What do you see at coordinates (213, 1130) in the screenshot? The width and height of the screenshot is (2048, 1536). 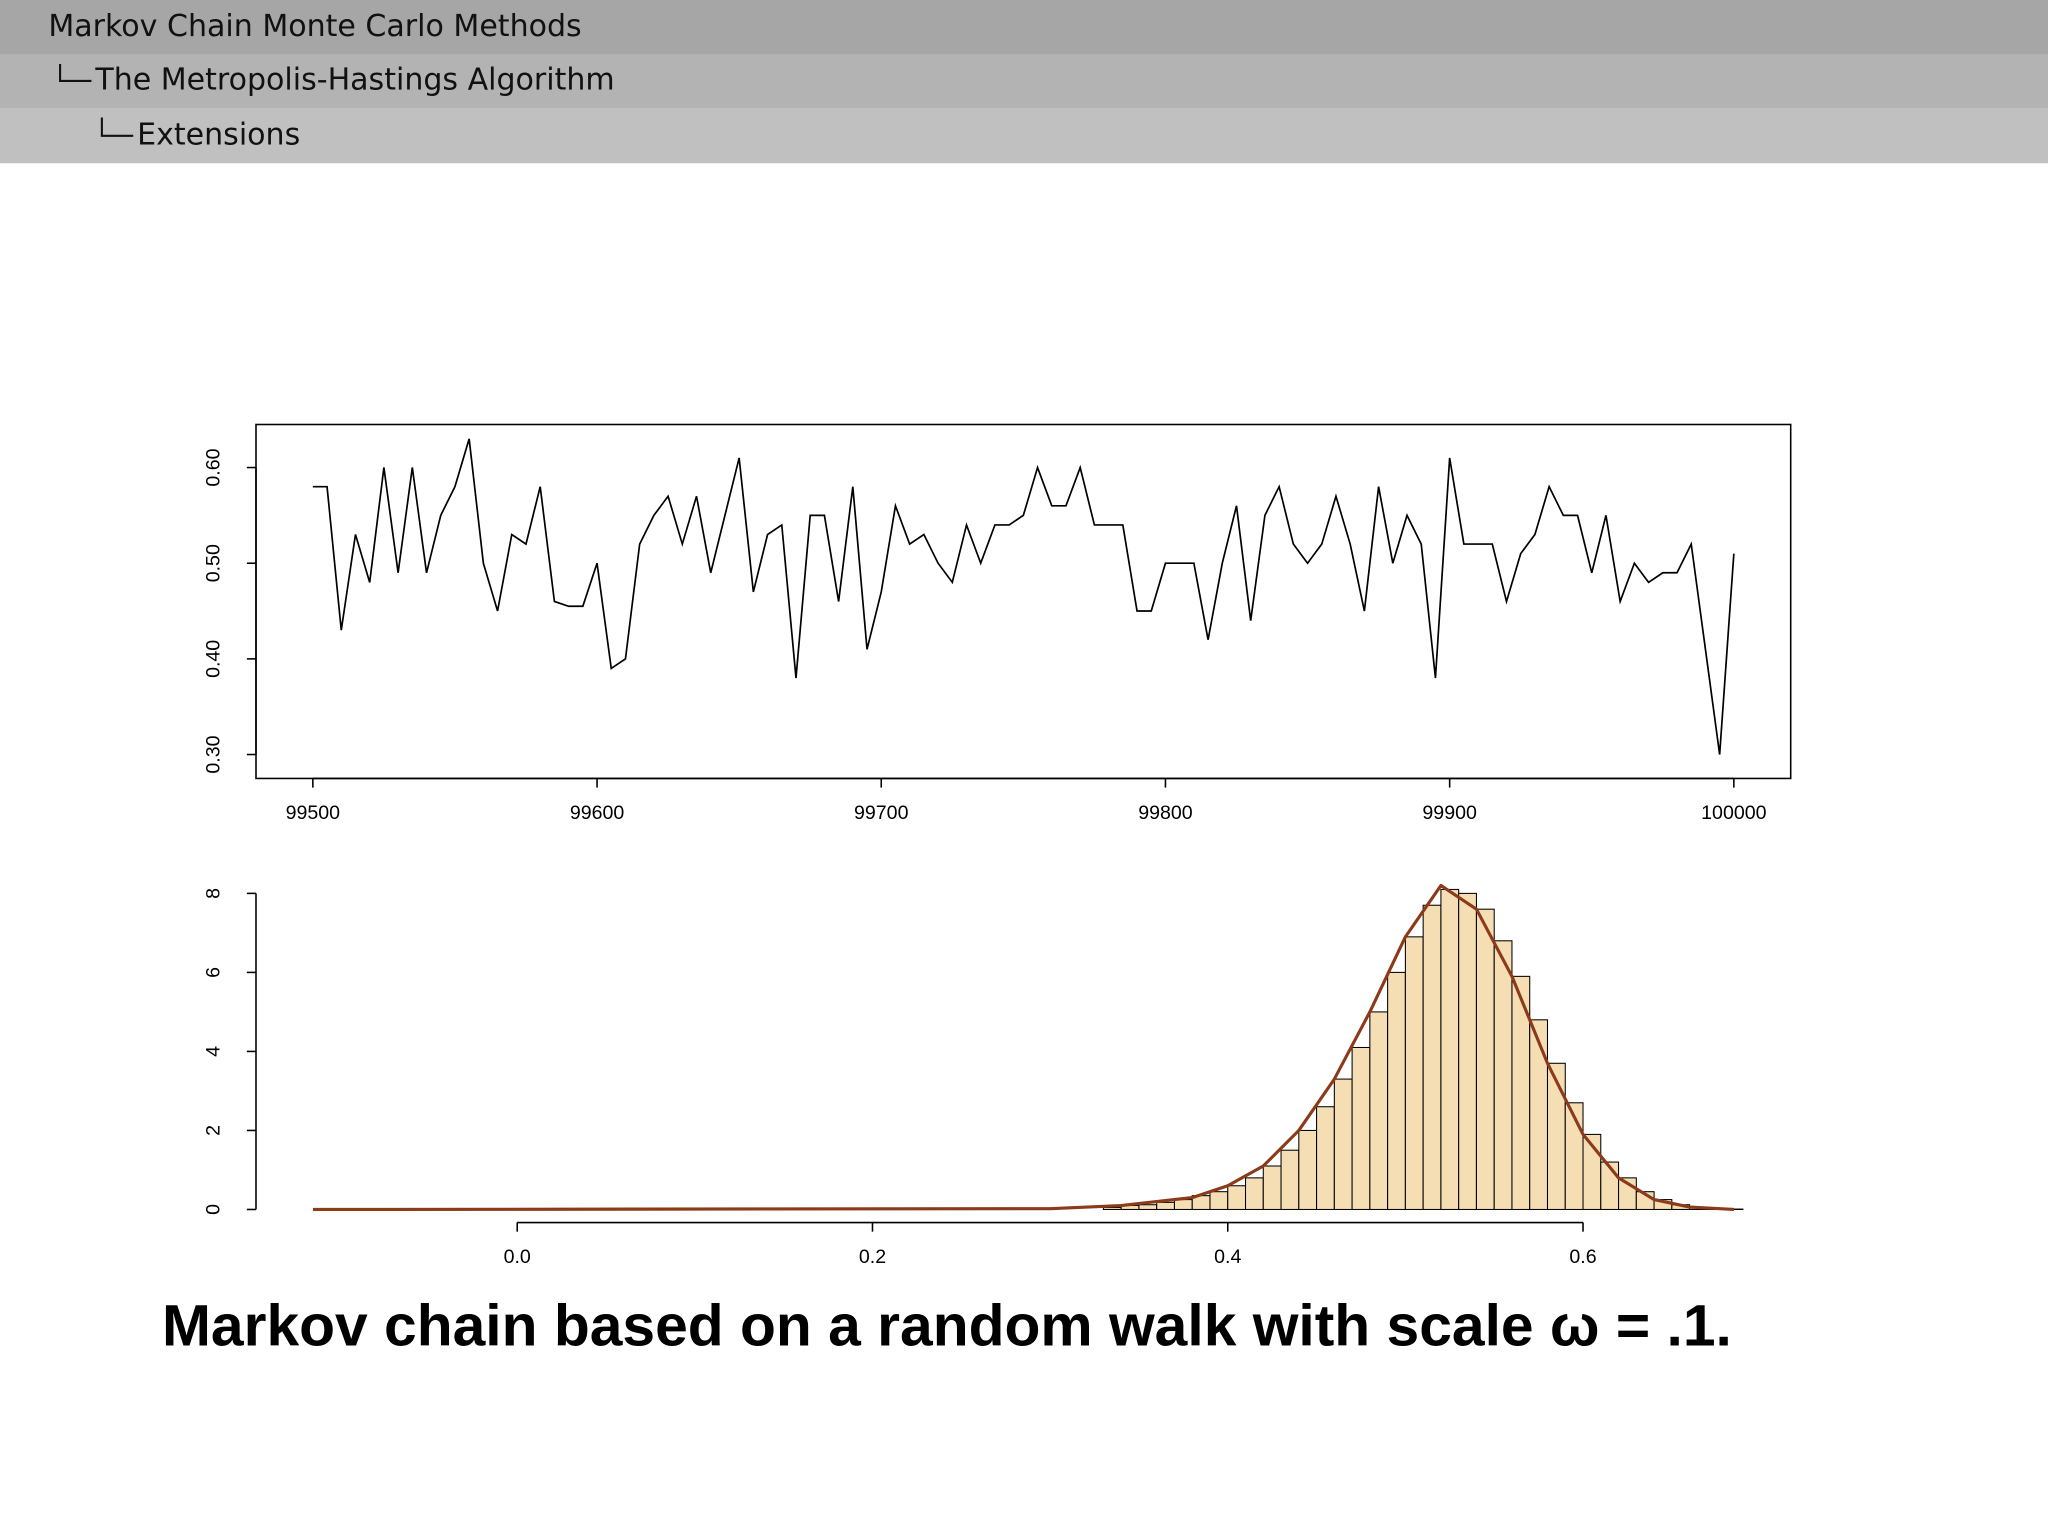 I see `y-tick-label: 2` at bounding box center [213, 1130].